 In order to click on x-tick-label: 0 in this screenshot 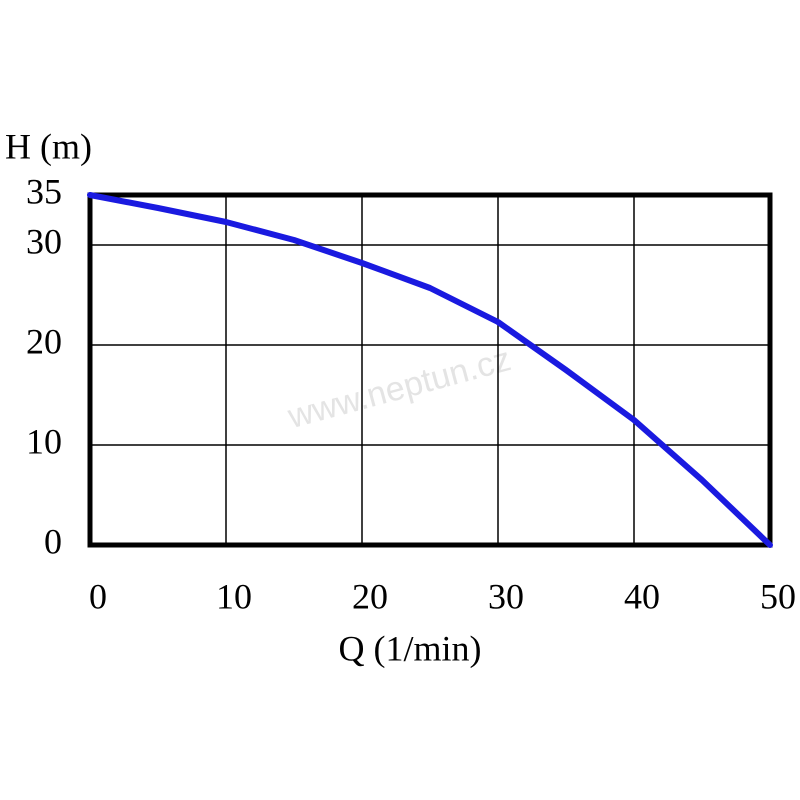, I will do `click(98, 596)`.